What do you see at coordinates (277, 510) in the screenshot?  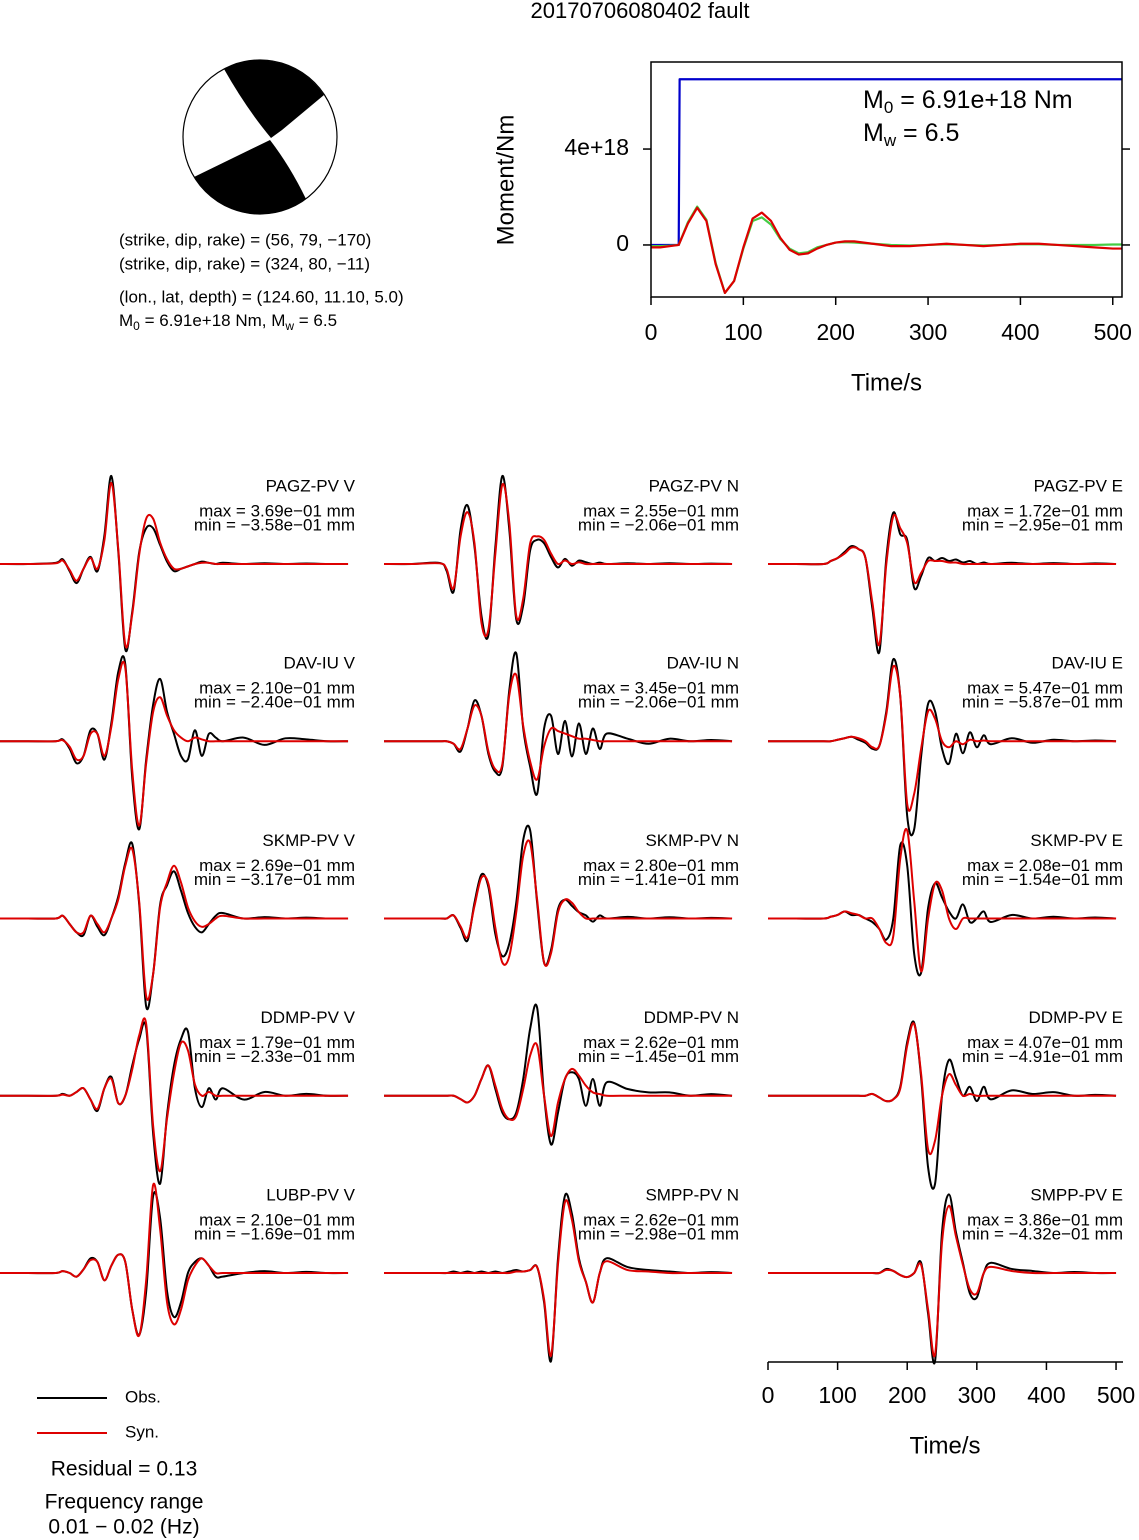 I see `max-label: max = 3.69e−01 mm` at bounding box center [277, 510].